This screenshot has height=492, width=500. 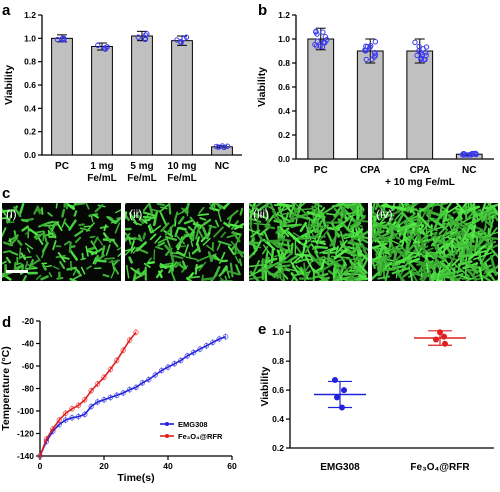 I want to click on y-axis-title: Viability, so click(x=262, y=87).